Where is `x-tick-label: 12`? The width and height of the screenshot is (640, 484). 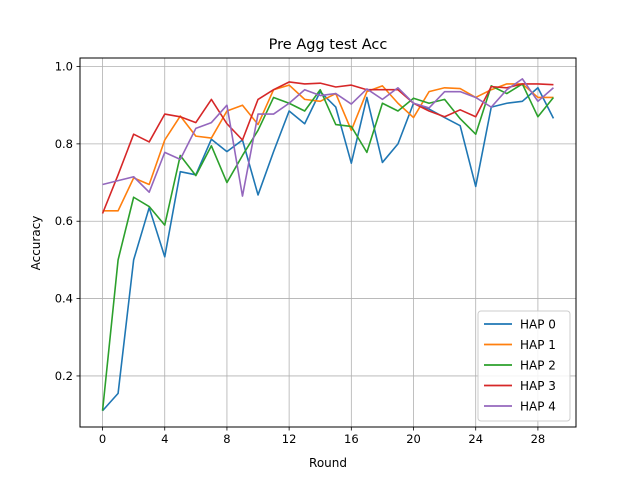
x-tick-label: 12 is located at coordinates (289, 439).